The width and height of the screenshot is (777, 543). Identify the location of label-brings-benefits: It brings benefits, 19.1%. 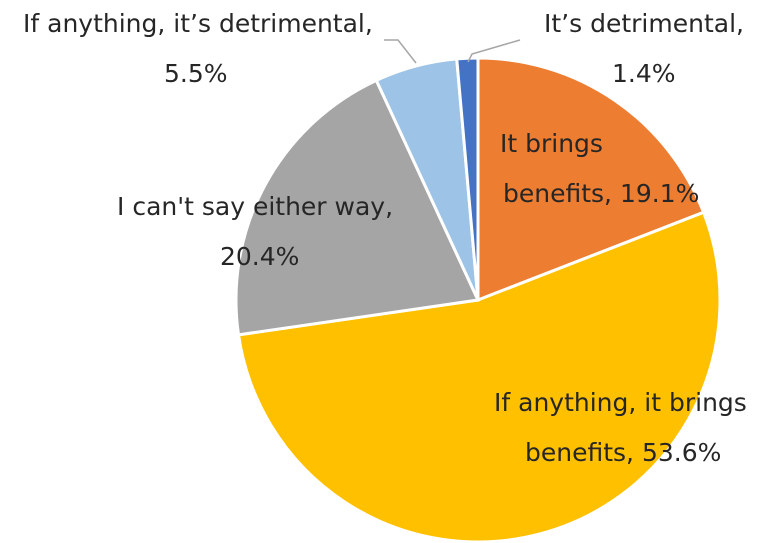
(599, 168).